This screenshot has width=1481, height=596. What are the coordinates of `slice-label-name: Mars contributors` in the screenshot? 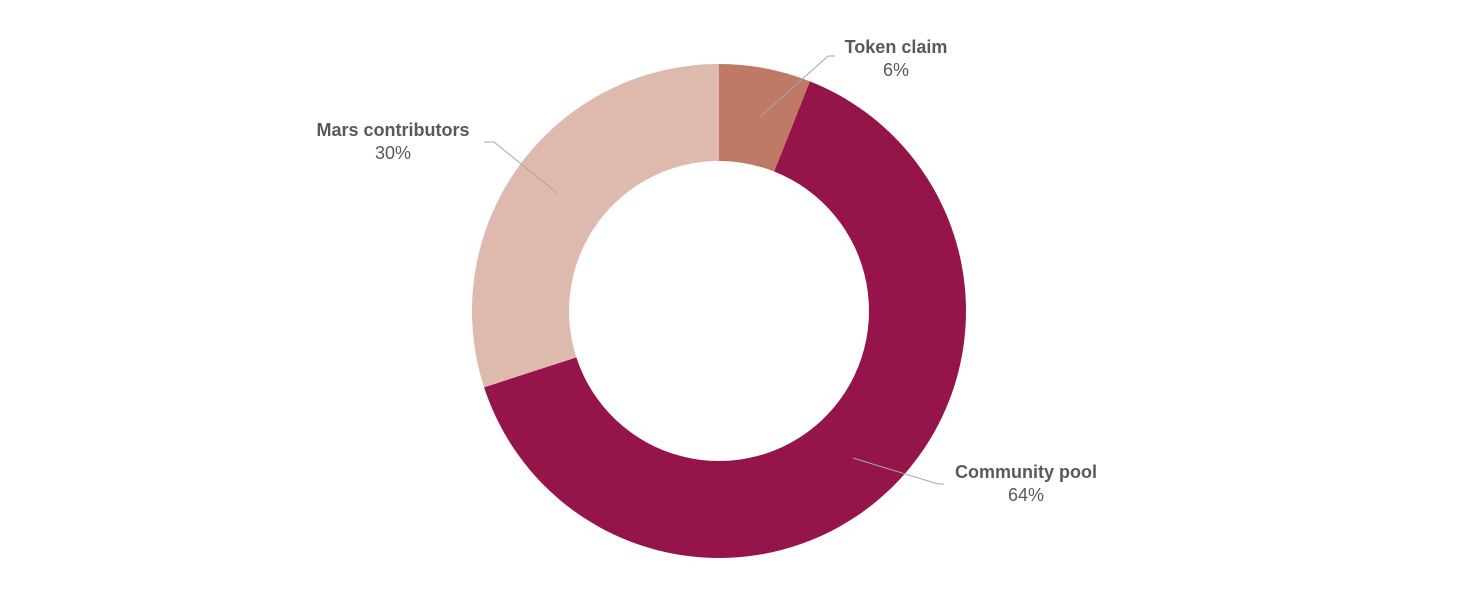 It's located at (392, 130).